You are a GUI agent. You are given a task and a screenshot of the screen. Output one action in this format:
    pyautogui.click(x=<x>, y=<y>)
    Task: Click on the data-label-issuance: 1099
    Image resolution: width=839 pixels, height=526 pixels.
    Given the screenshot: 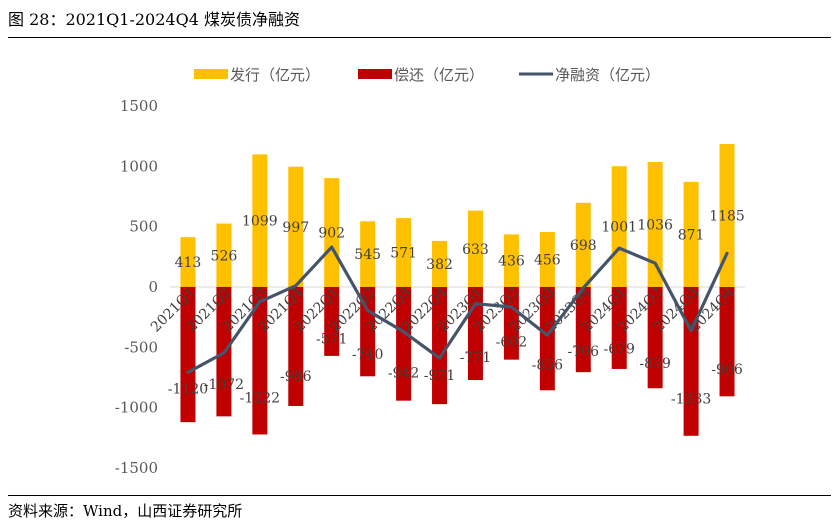 What is the action you would take?
    pyautogui.click(x=260, y=222)
    